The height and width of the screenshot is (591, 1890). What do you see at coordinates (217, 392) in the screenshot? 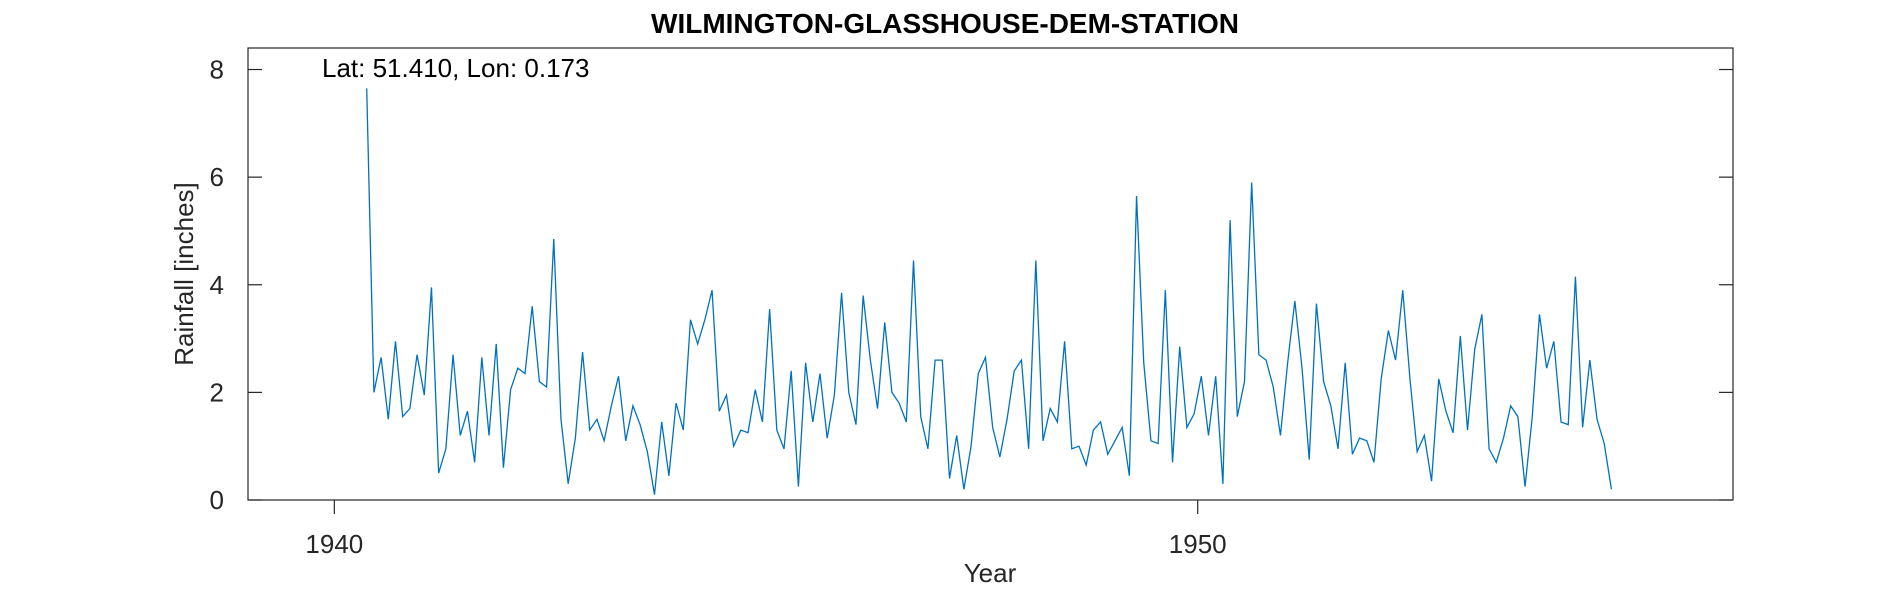
I see `y-tick-label: 2` at bounding box center [217, 392].